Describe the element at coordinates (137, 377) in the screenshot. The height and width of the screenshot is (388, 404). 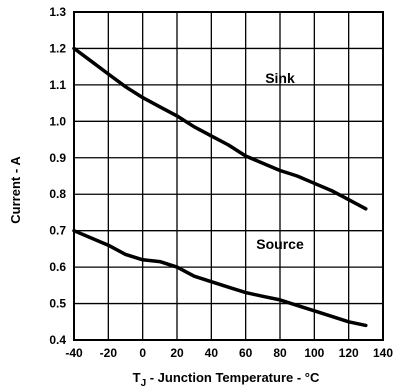
I see `x-axis-label-symbol: T` at that location.